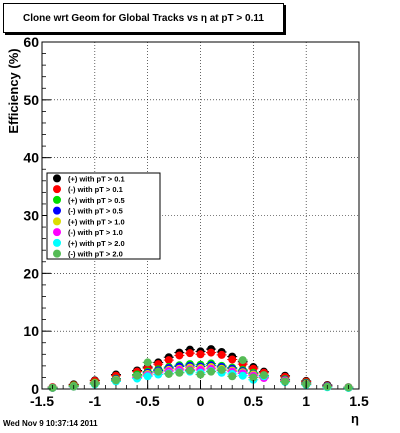 Image resolution: width=400 pixels, height=433 pixels. What do you see at coordinates (95, 211) in the screenshot?
I see `legend-entry: (-) with pT > 0.5` at bounding box center [95, 211].